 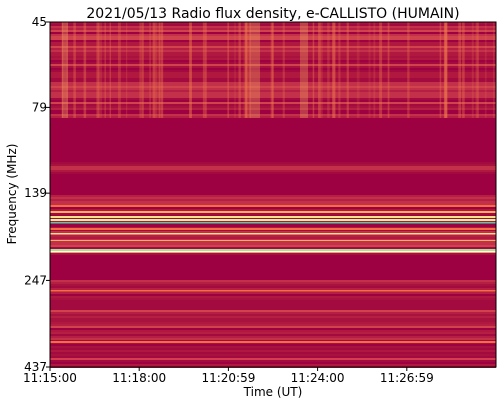 What do you see at coordinates (273, 392) in the screenshot?
I see `x-axis-label: Time (UT)` at bounding box center [273, 392].